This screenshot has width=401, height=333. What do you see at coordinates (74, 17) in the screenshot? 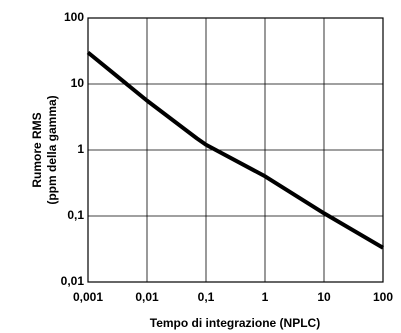
I see `y-tick-label: 100` at bounding box center [74, 17].